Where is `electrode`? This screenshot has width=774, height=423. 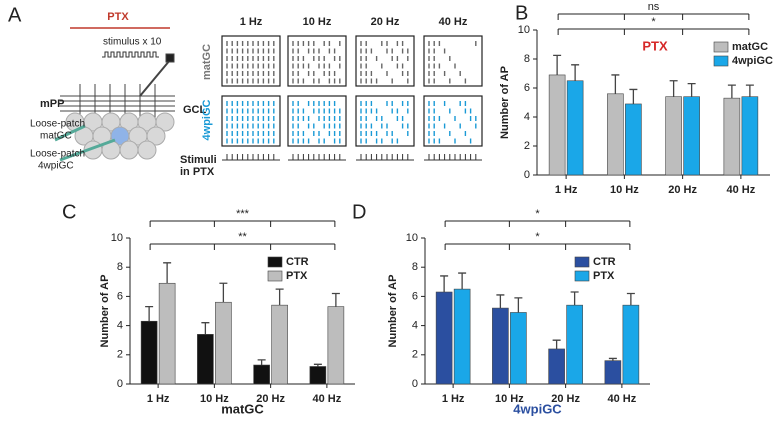
electrode is located at coordinates (70, 133).